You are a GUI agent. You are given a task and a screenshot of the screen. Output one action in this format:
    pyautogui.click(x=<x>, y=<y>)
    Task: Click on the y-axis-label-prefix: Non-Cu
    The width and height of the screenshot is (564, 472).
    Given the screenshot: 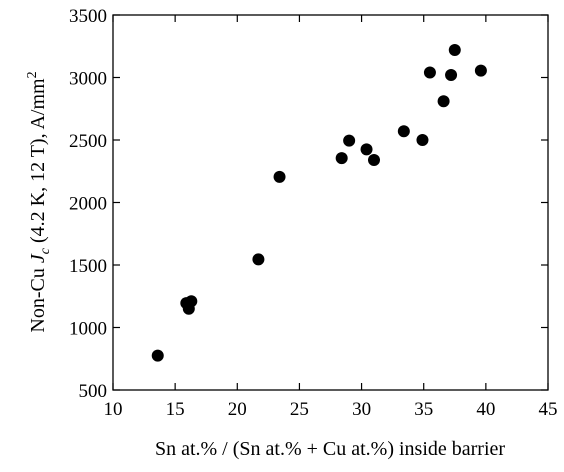 What is the action you would take?
    pyautogui.click(x=38, y=297)
    